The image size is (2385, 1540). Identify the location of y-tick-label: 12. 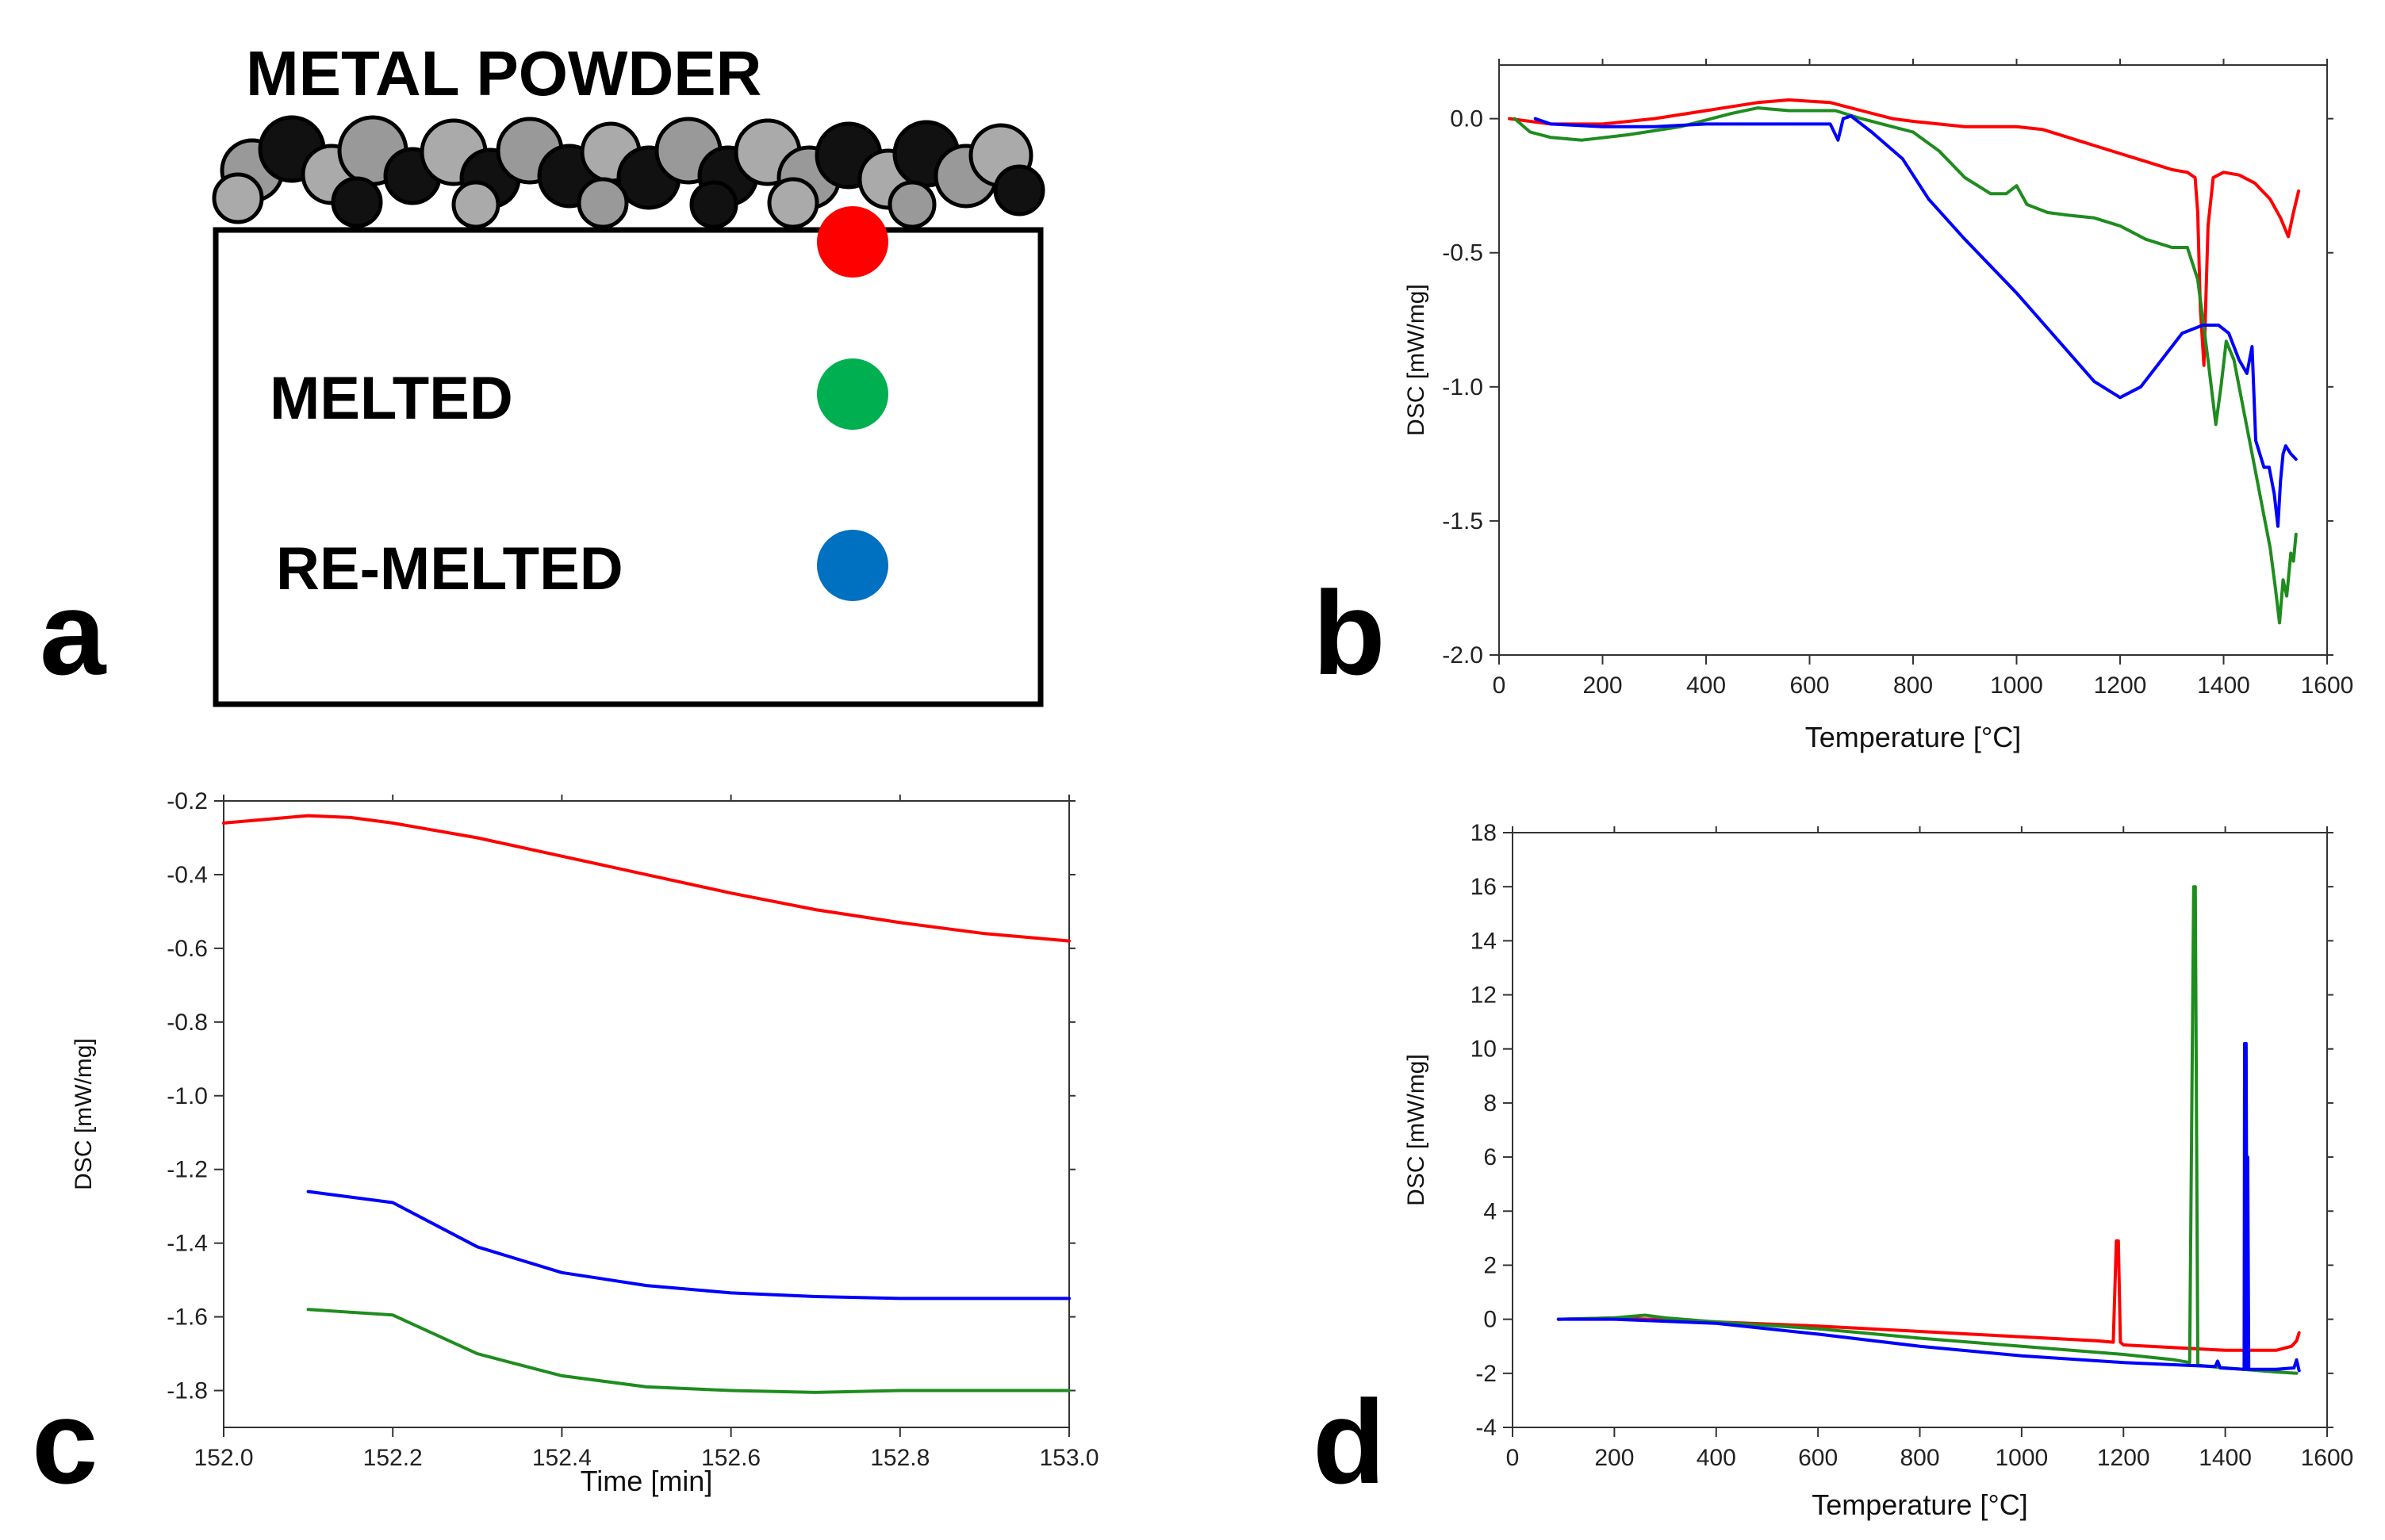
(1483, 996).